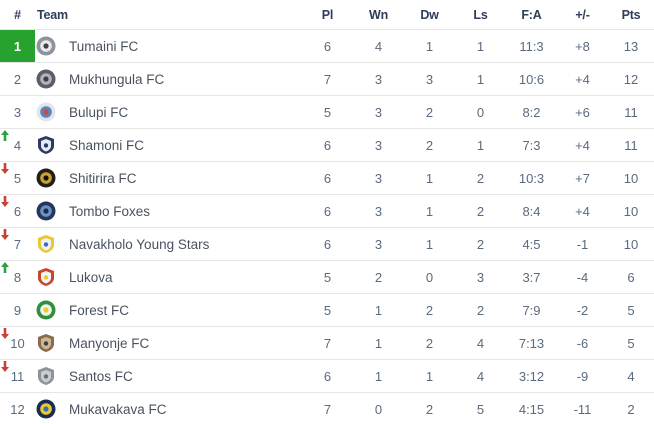 This screenshot has width=654, height=424. What do you see at coordinates (480, 409) in the screenshot?
I see `losses: 5` at bounding box center [480, 409].